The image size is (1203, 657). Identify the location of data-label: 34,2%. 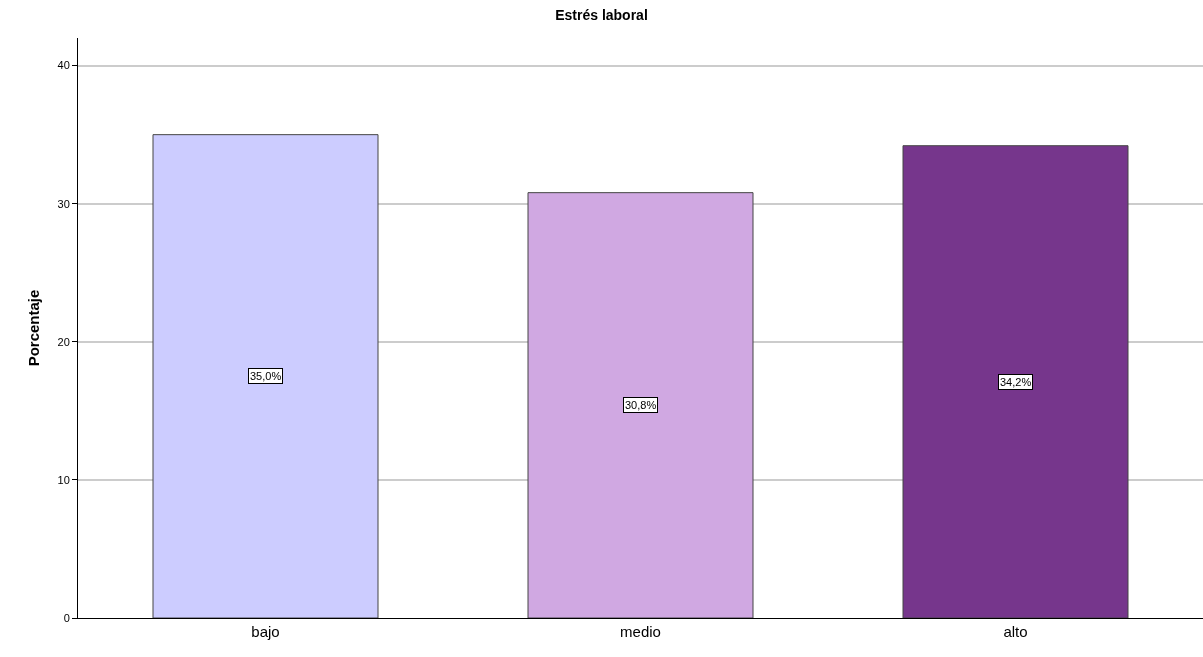
(1016, 382).